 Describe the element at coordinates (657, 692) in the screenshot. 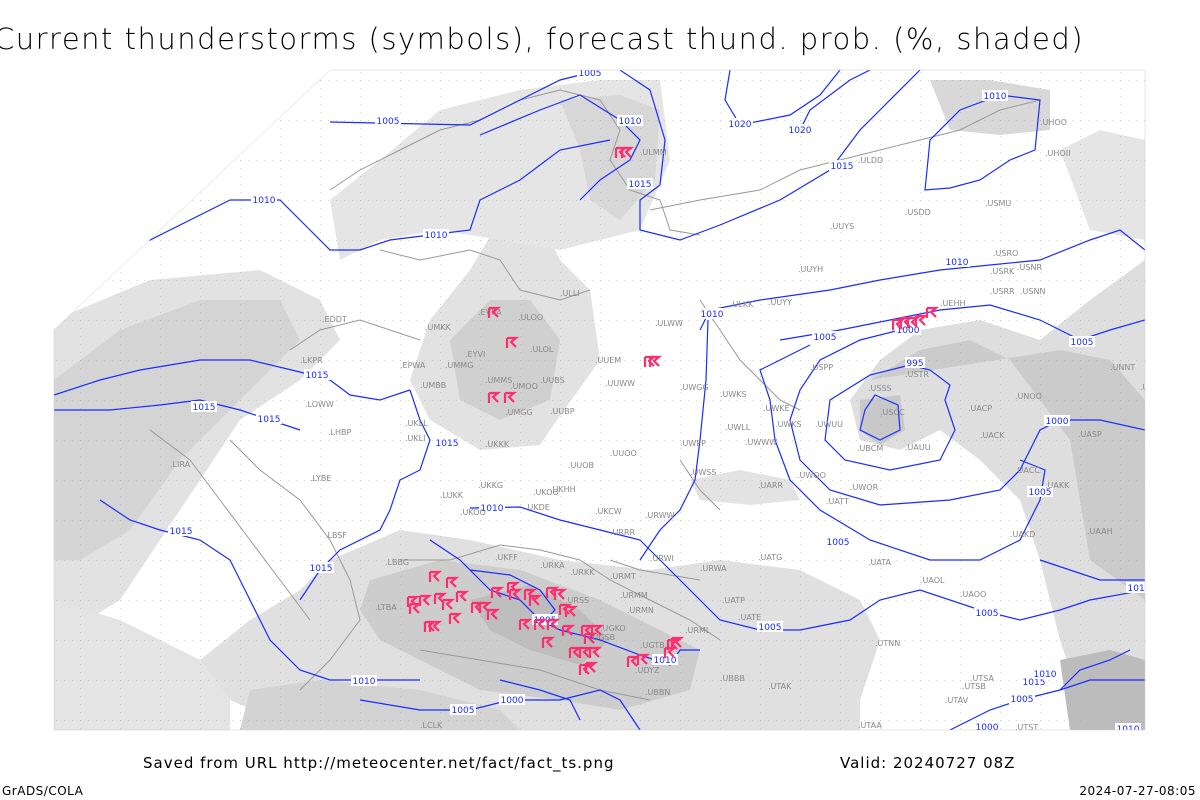

I see `station-label: .UBBN` at that location.